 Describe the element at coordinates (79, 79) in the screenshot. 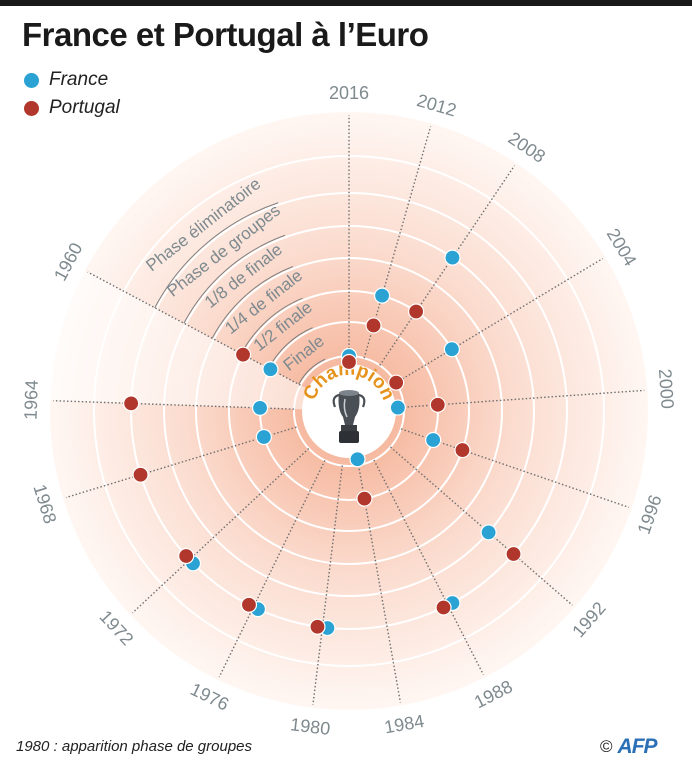

I see `legend-label-france: France` at that location.